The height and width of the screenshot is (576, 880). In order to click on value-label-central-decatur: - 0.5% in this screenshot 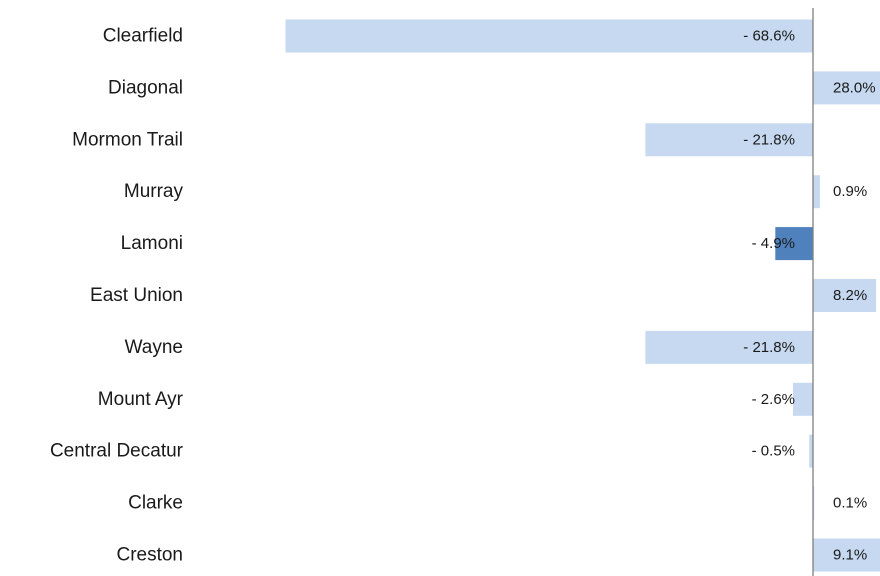, I will do `click(773, 451)`.